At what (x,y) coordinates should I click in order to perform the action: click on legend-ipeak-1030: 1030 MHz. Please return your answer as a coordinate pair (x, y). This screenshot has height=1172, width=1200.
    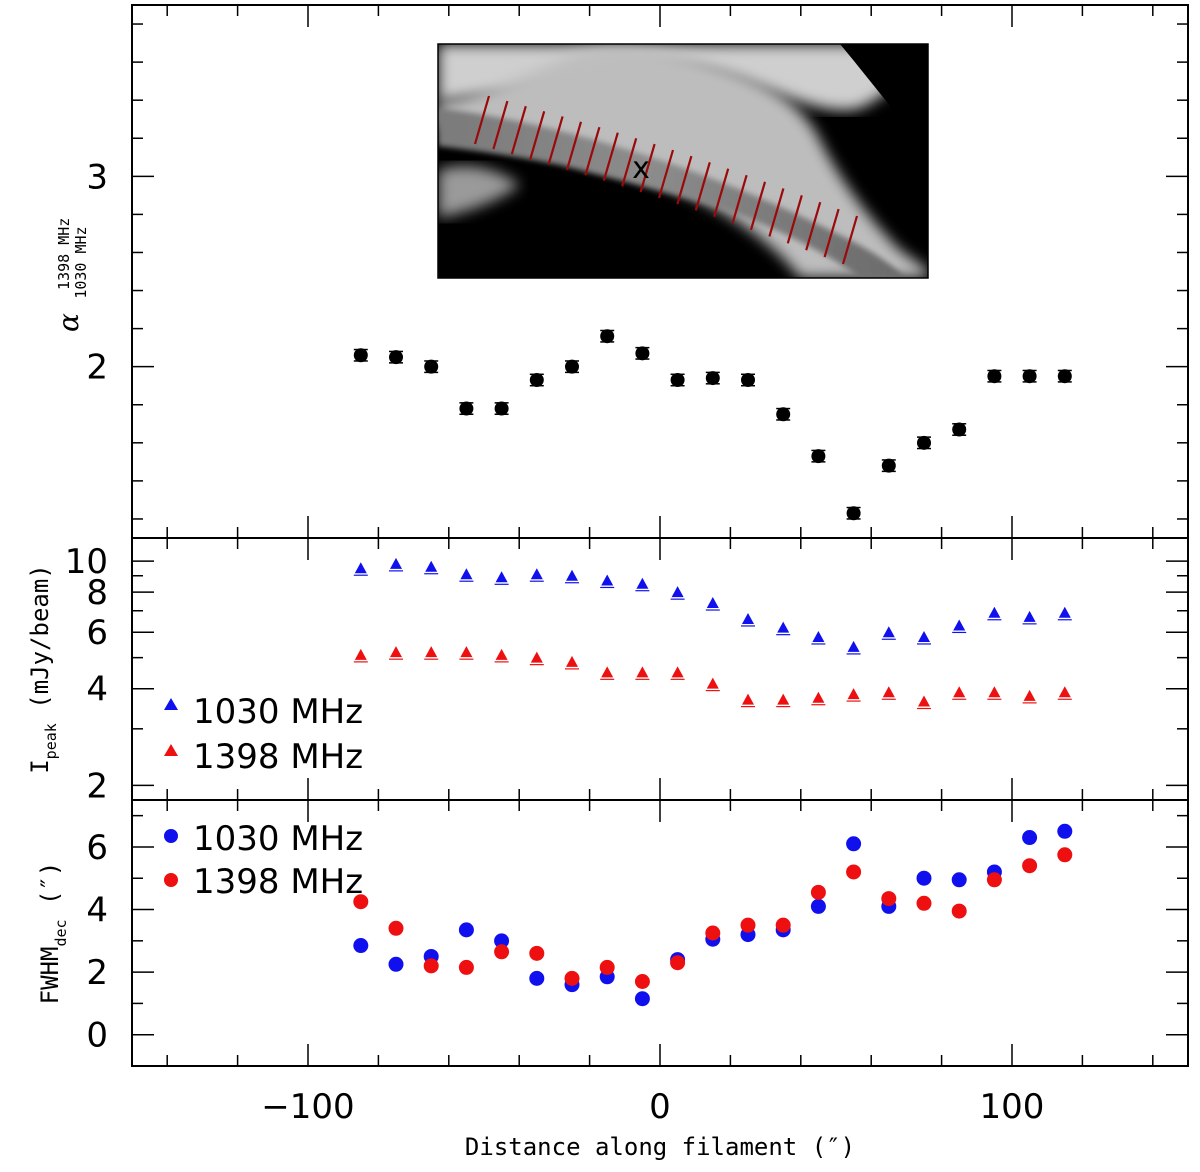
    Looking at the image, I should click on (278, 712).